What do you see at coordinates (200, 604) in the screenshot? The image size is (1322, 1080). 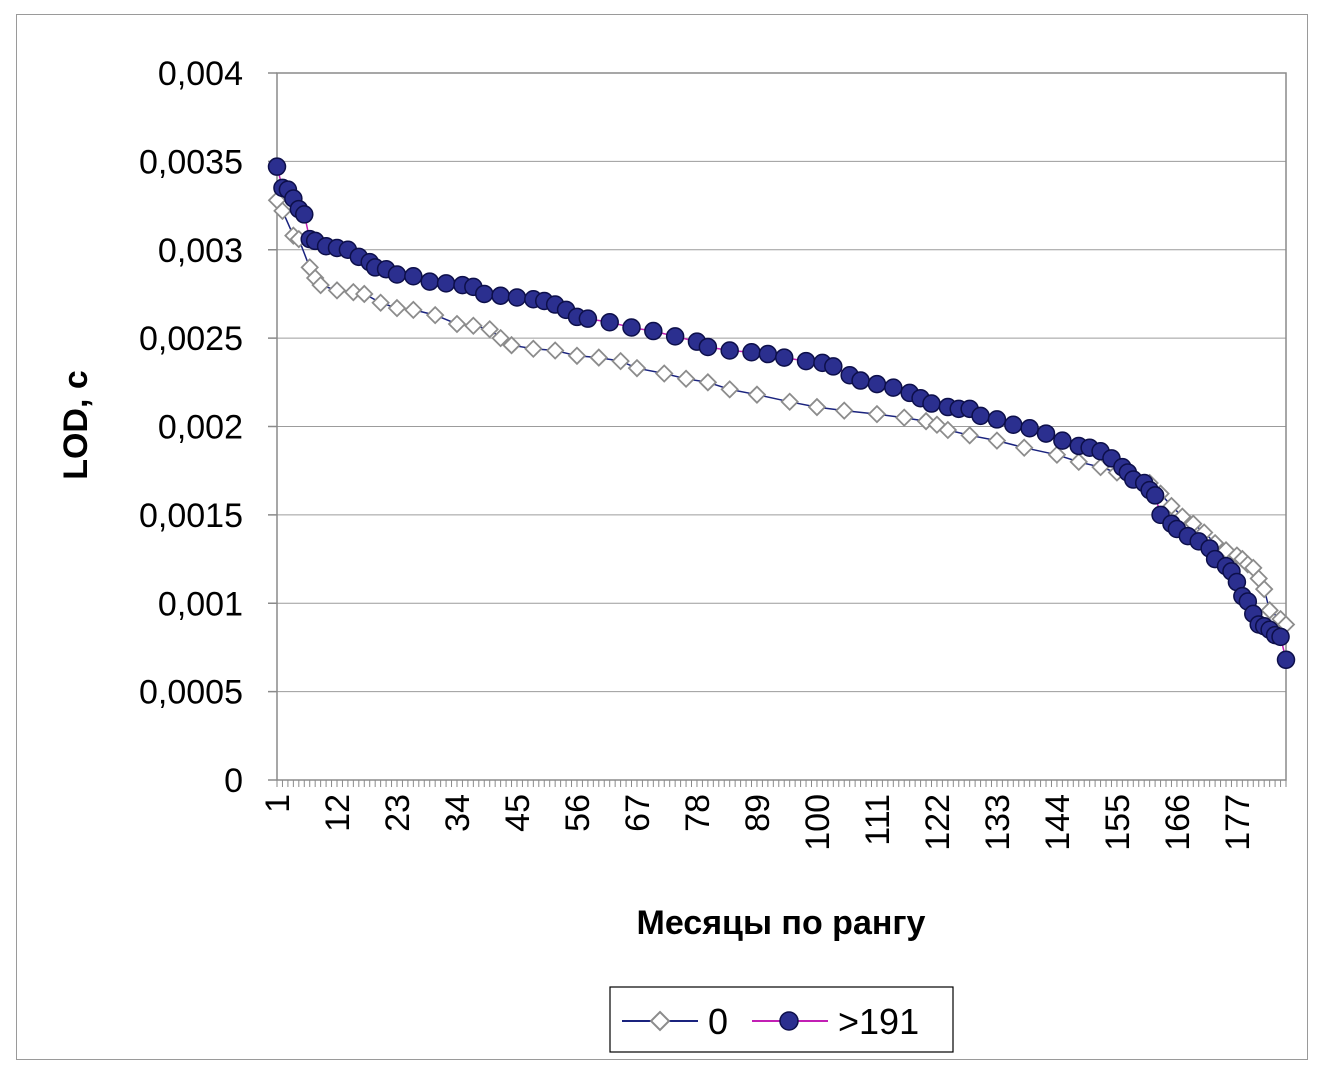 I see `y-tick-label: 0,001` at bounding box center [200, 604].